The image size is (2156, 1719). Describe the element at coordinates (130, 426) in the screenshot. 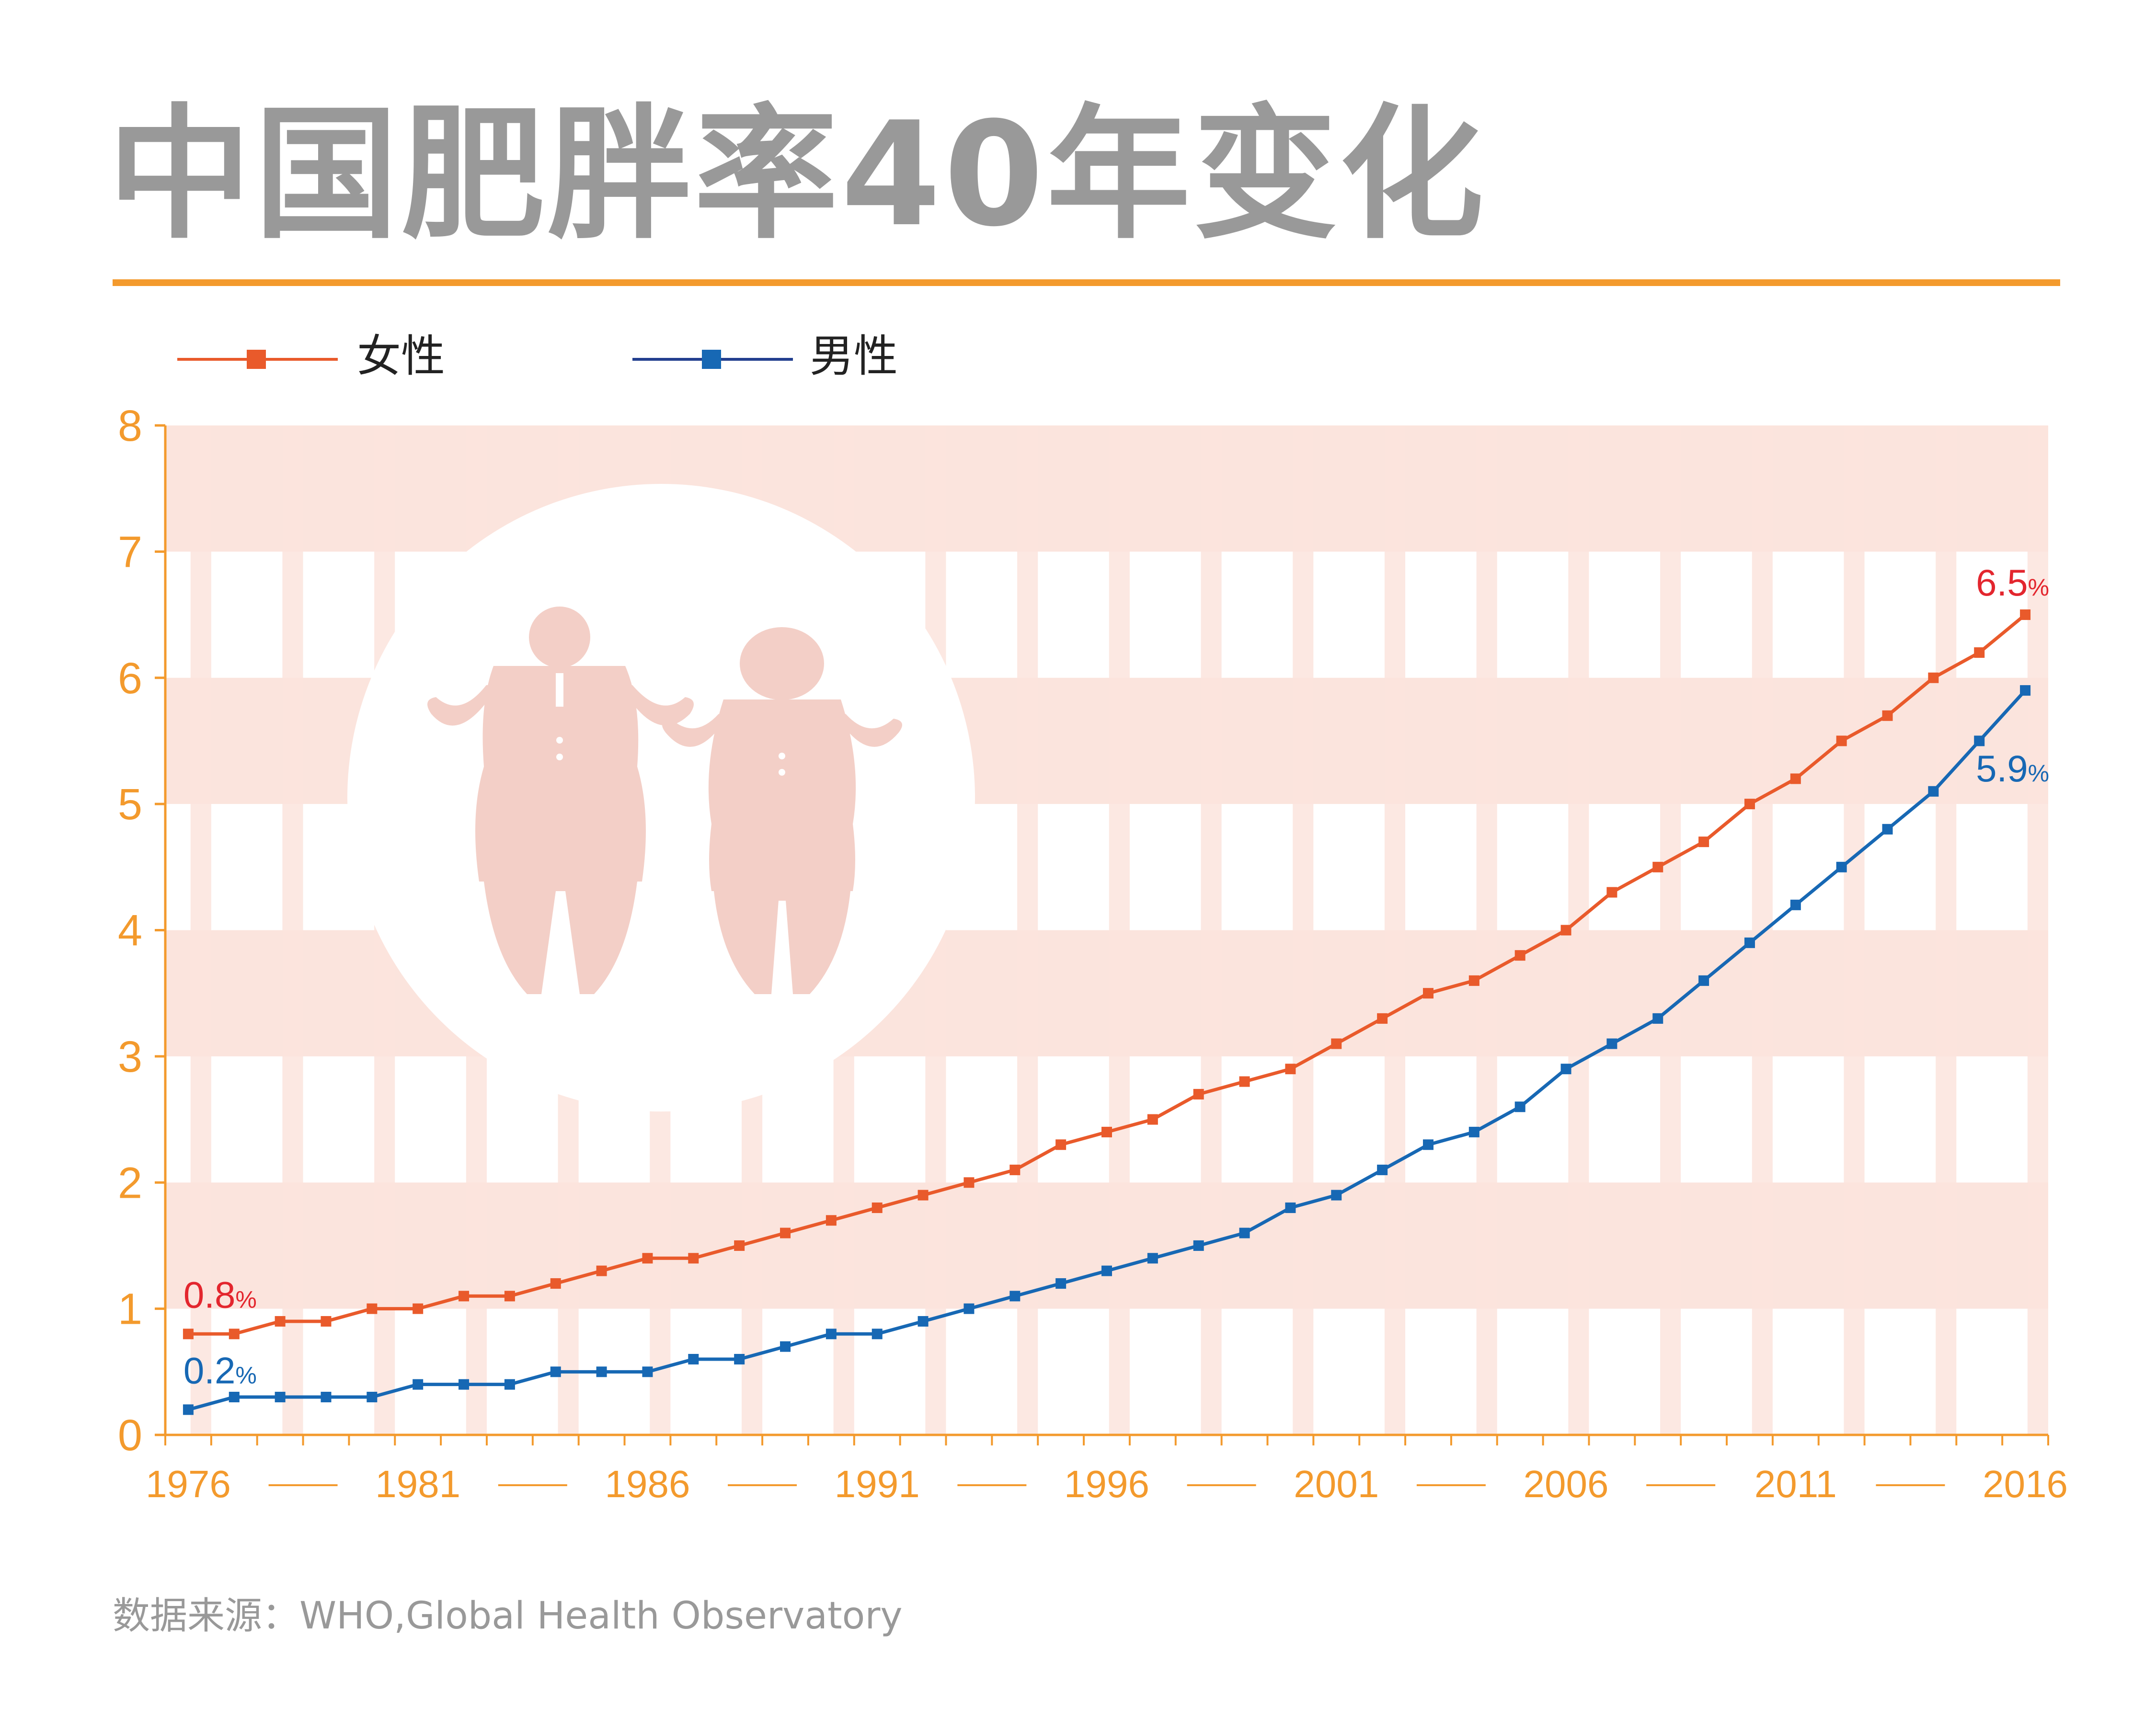

I see `y-tick-label: 8` at that location.